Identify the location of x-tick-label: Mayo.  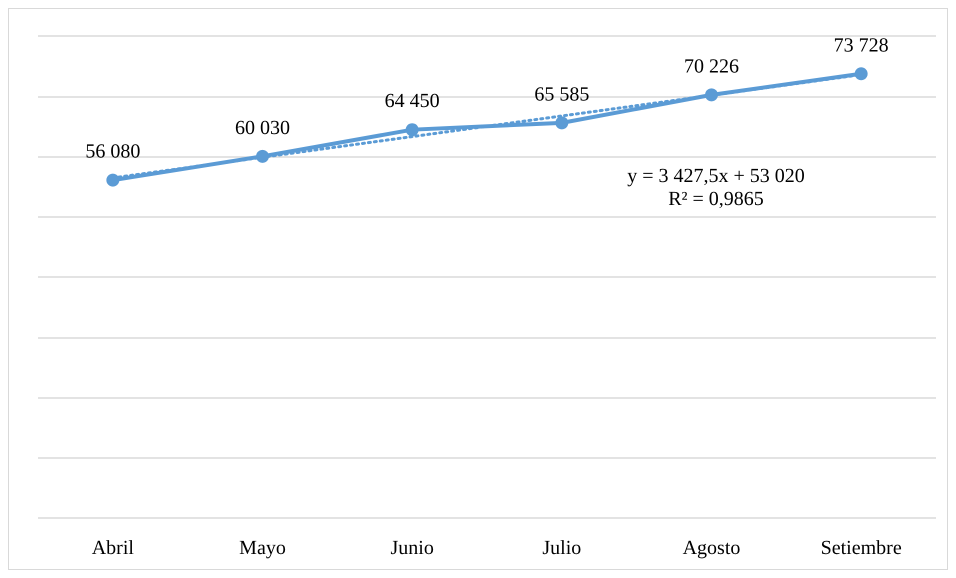
(262, 548).